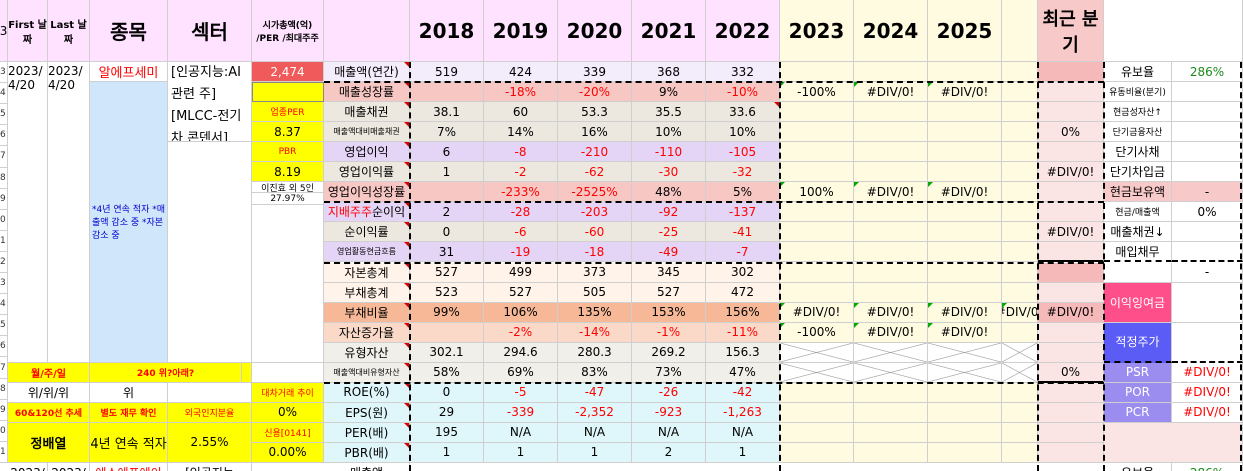  I want to click on metric-value: -14%, so click(595, 332).